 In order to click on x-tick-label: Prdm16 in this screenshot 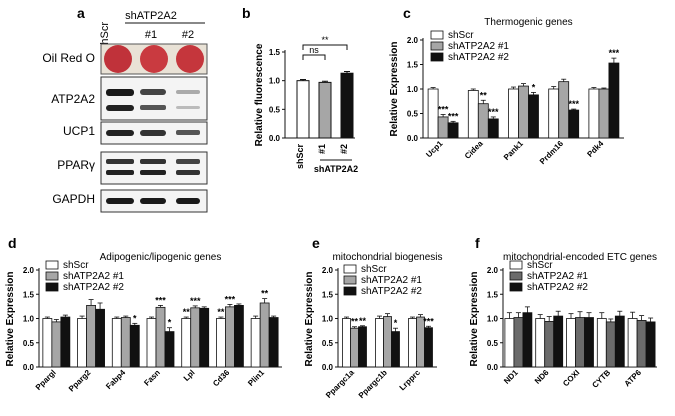, I will do `click(552, 153)`.